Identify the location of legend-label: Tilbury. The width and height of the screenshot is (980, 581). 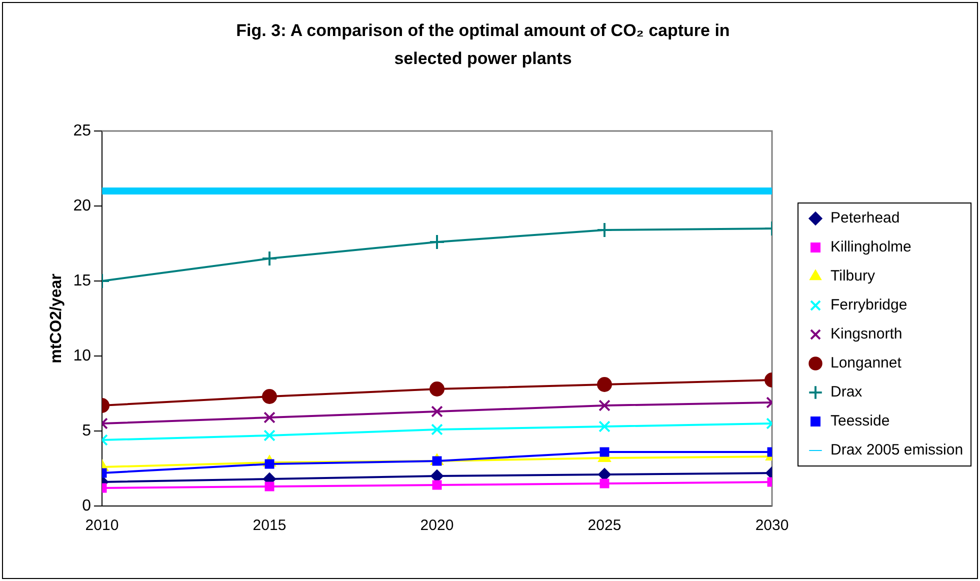
(853, 276).